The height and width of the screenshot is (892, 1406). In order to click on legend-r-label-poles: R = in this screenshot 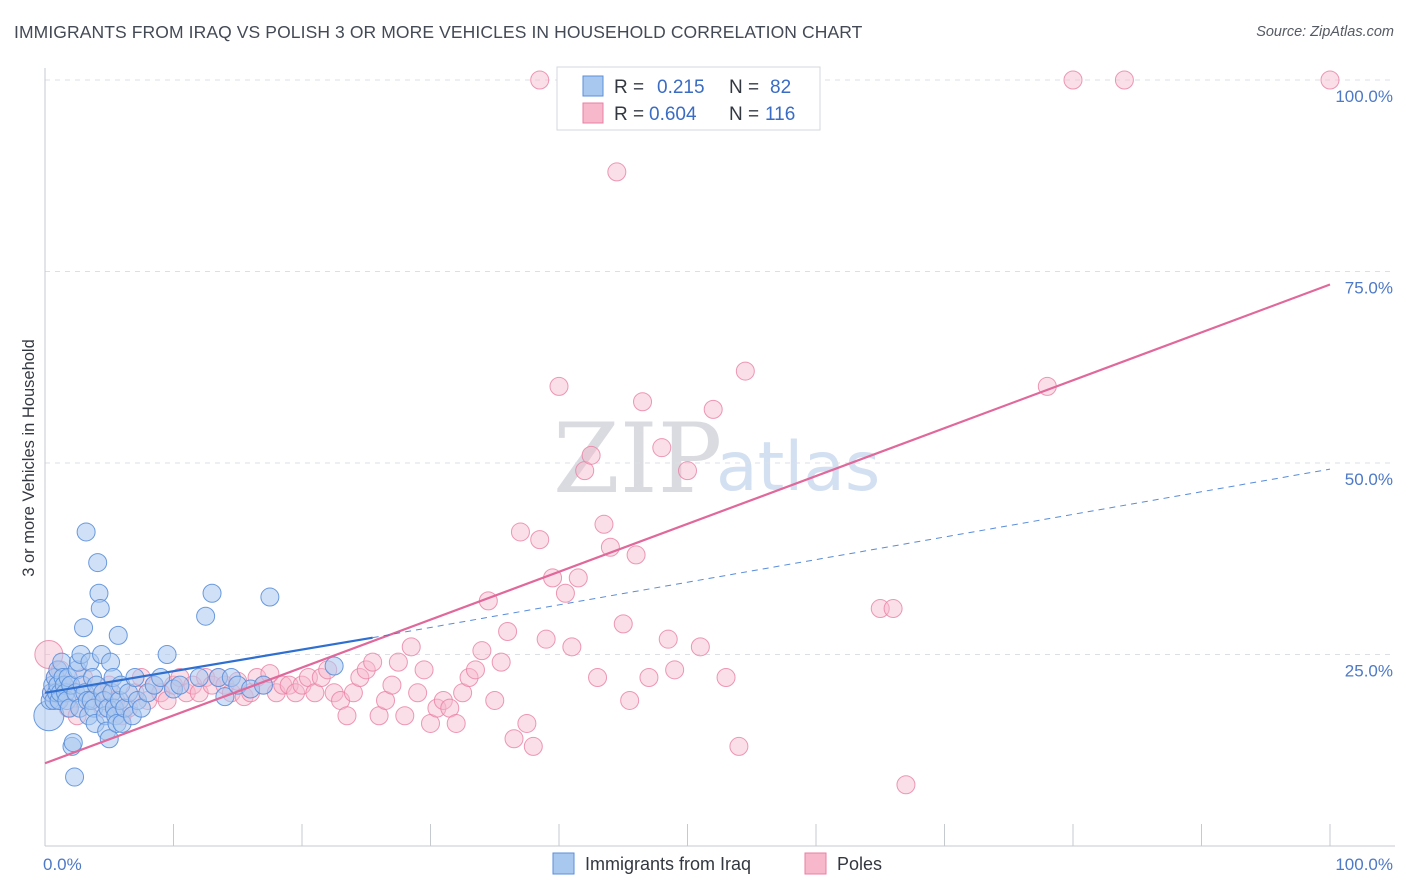, I will do `click(629, 114)`.